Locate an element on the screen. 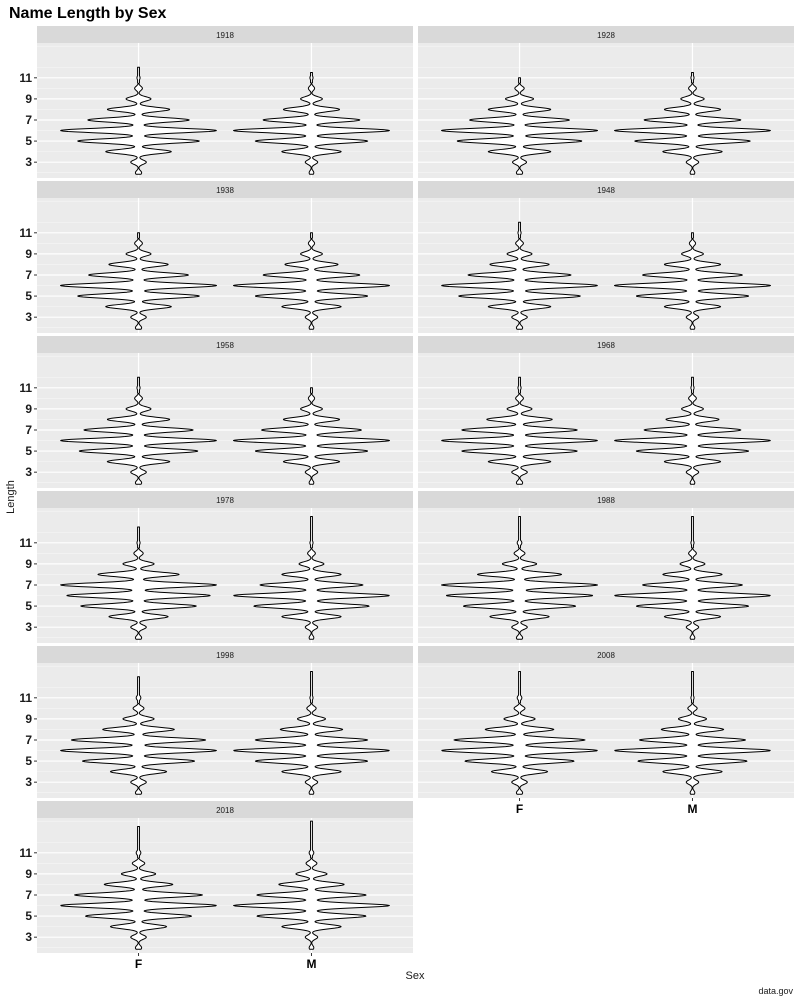  facet-panel-1958: 1958 3 5 7 9 11 is located at coordinates (216, 412).